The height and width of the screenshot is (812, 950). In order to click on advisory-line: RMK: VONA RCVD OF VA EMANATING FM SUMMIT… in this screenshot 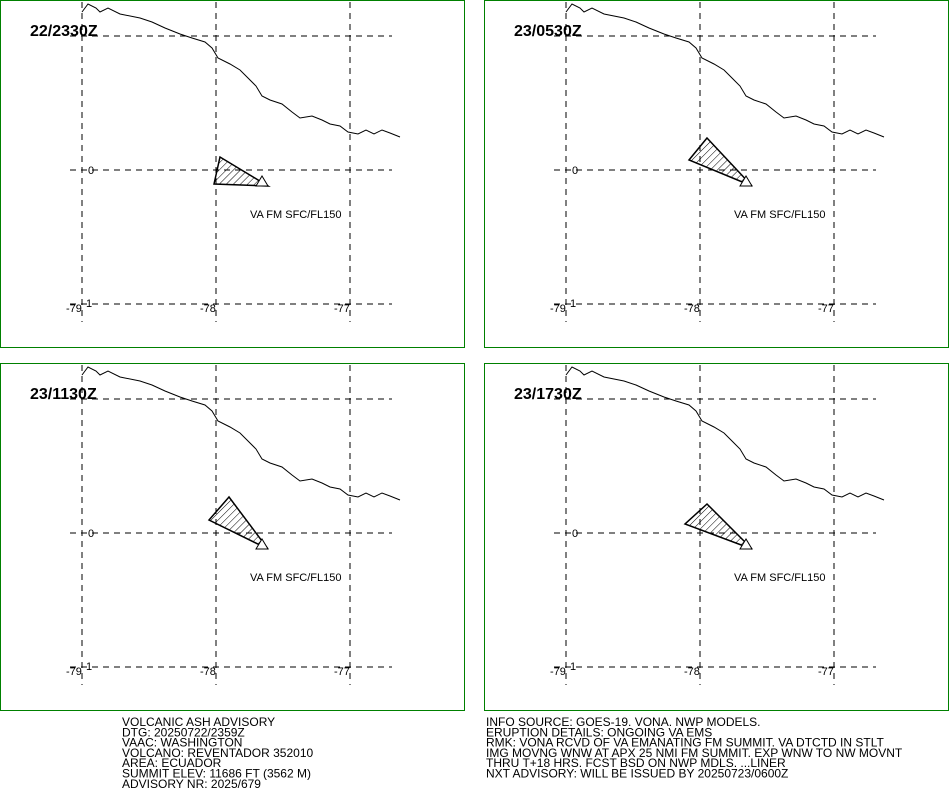, I will do `click(685, 743)`.